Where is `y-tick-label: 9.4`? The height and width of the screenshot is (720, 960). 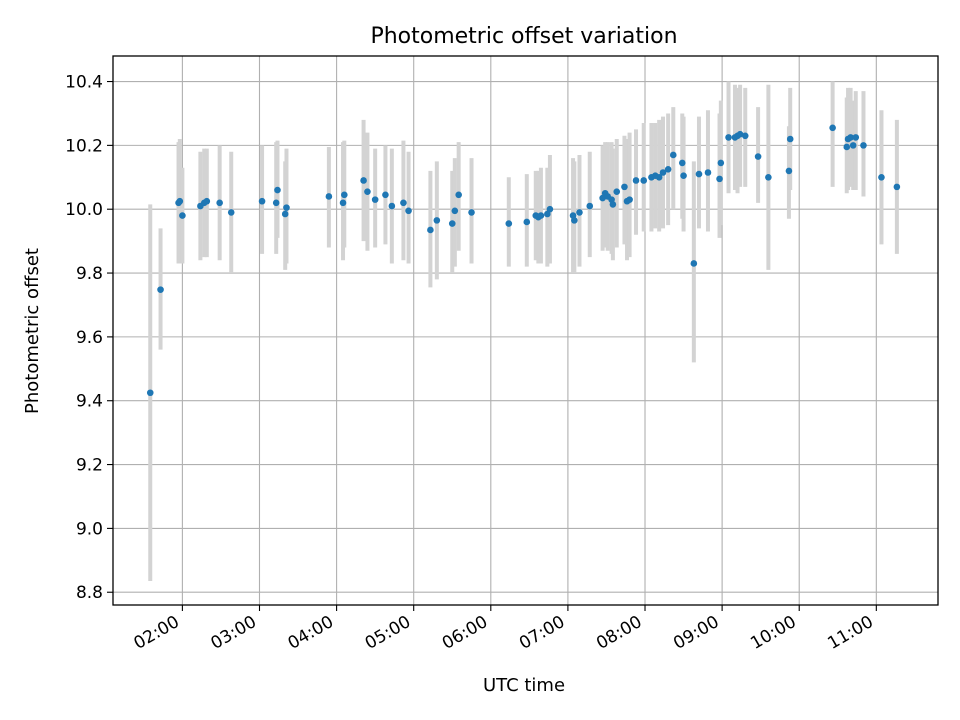 y-tick-label: 9.4 is located at coordinates (89, 402).